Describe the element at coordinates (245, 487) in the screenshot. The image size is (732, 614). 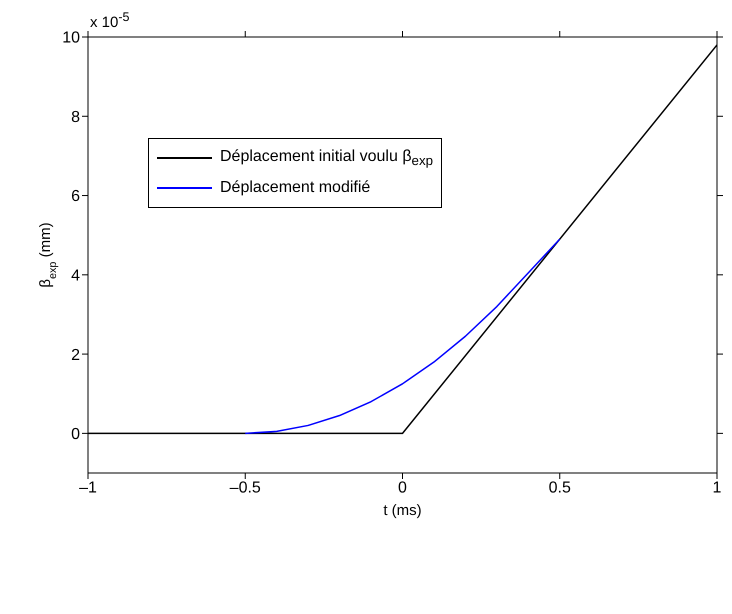
I see `x-tick-label: –0.5` at that location.